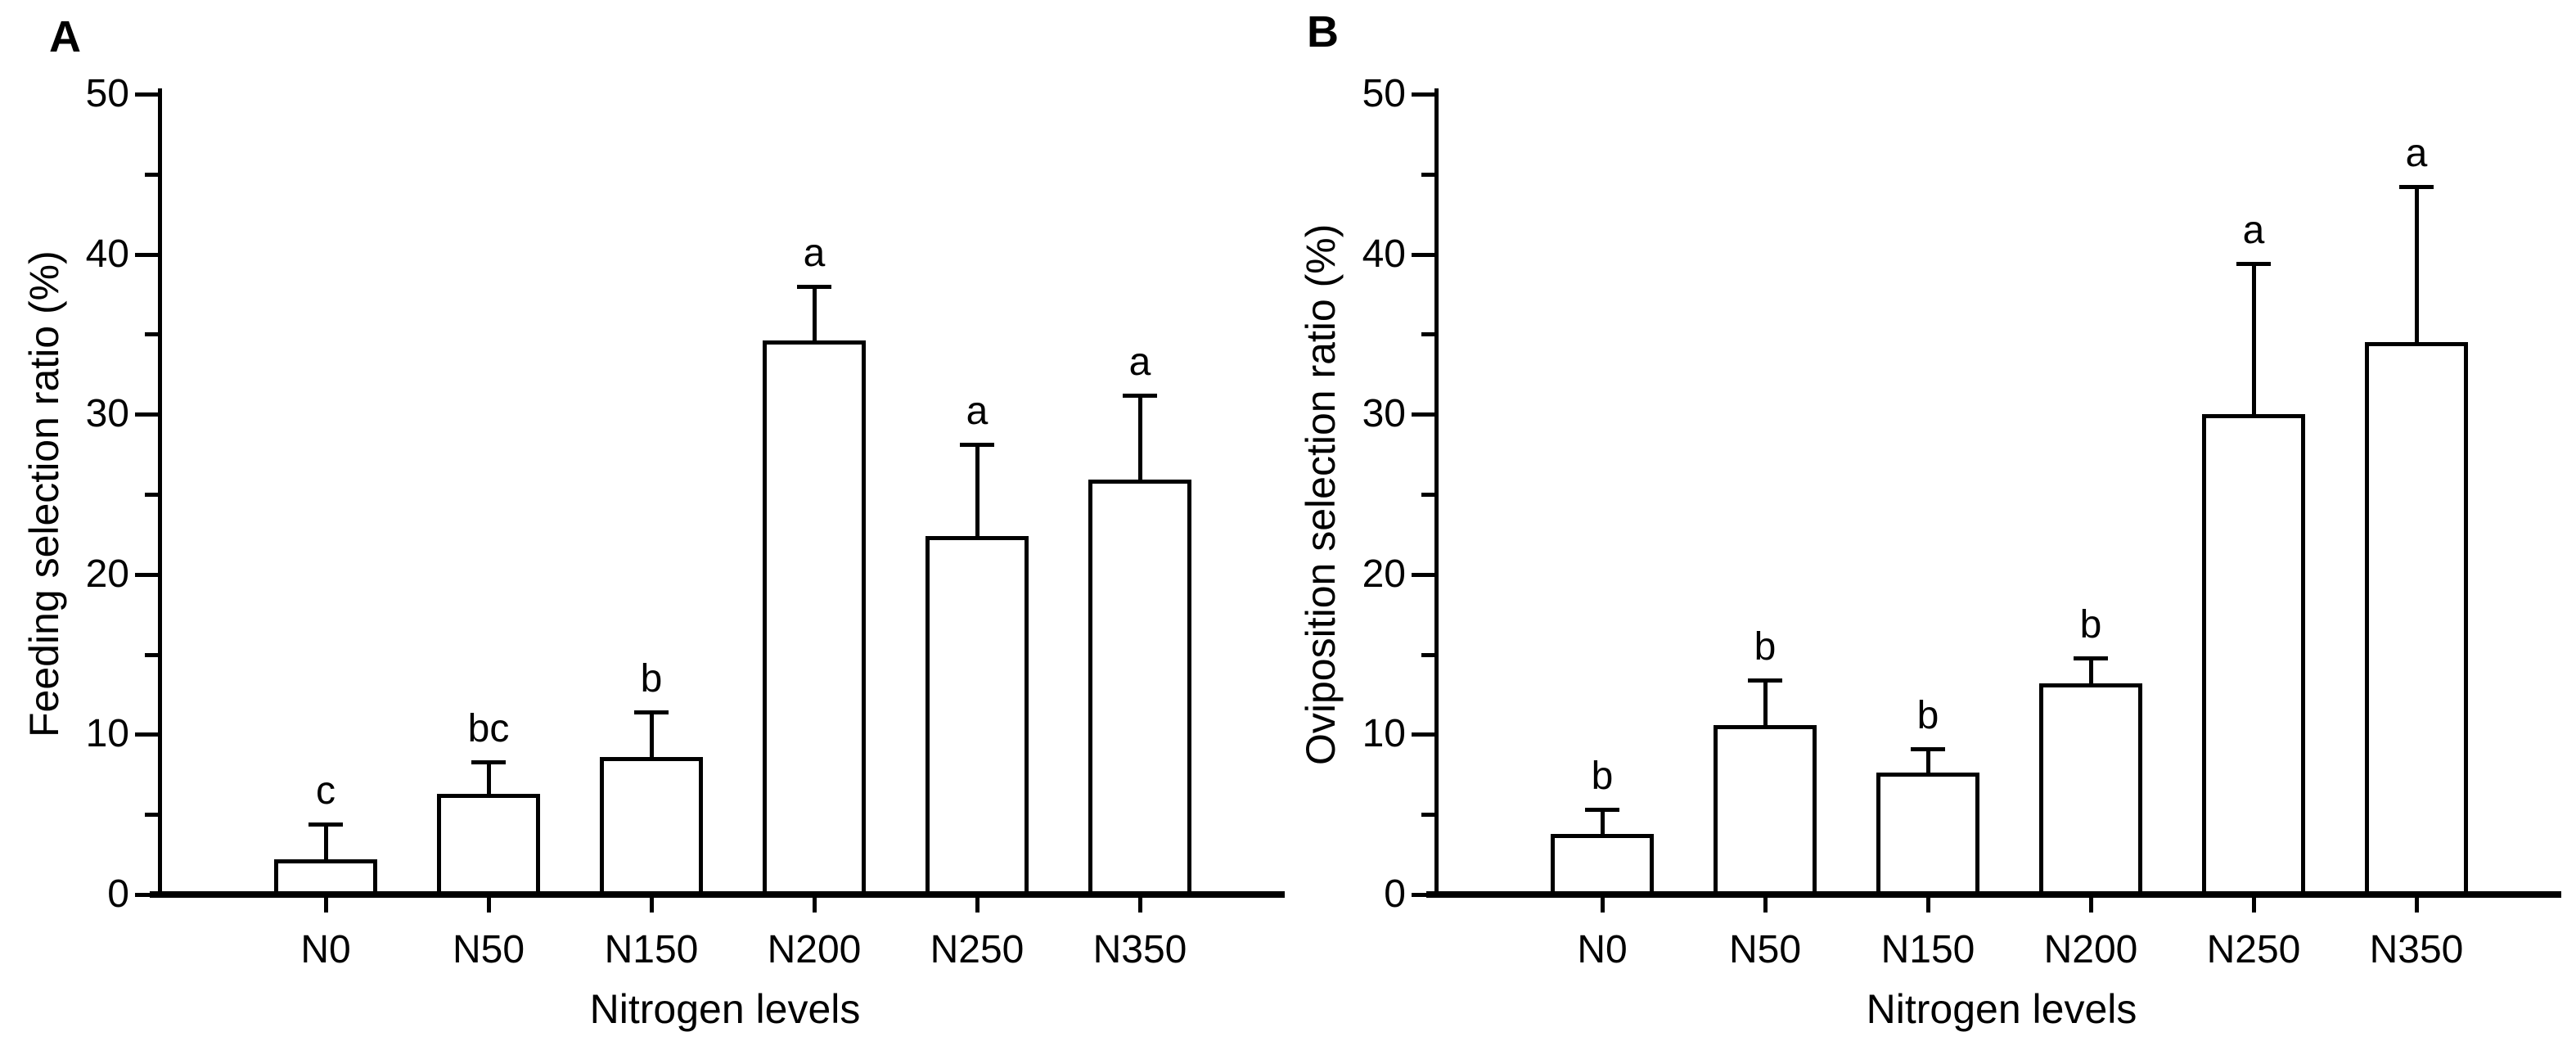 The image size is (2576, 1050). What do you see at coordinates (1321, 494) in the screenshot?
I see `panel-b-y-axis-title: Oviposition selection ratio (%)` at bounding box center [1321, 494].